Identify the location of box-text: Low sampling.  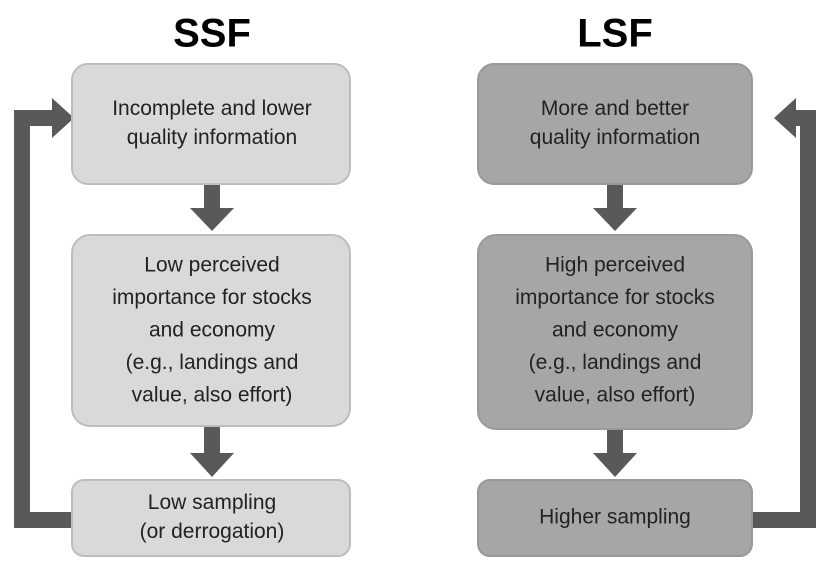
(212, 502).